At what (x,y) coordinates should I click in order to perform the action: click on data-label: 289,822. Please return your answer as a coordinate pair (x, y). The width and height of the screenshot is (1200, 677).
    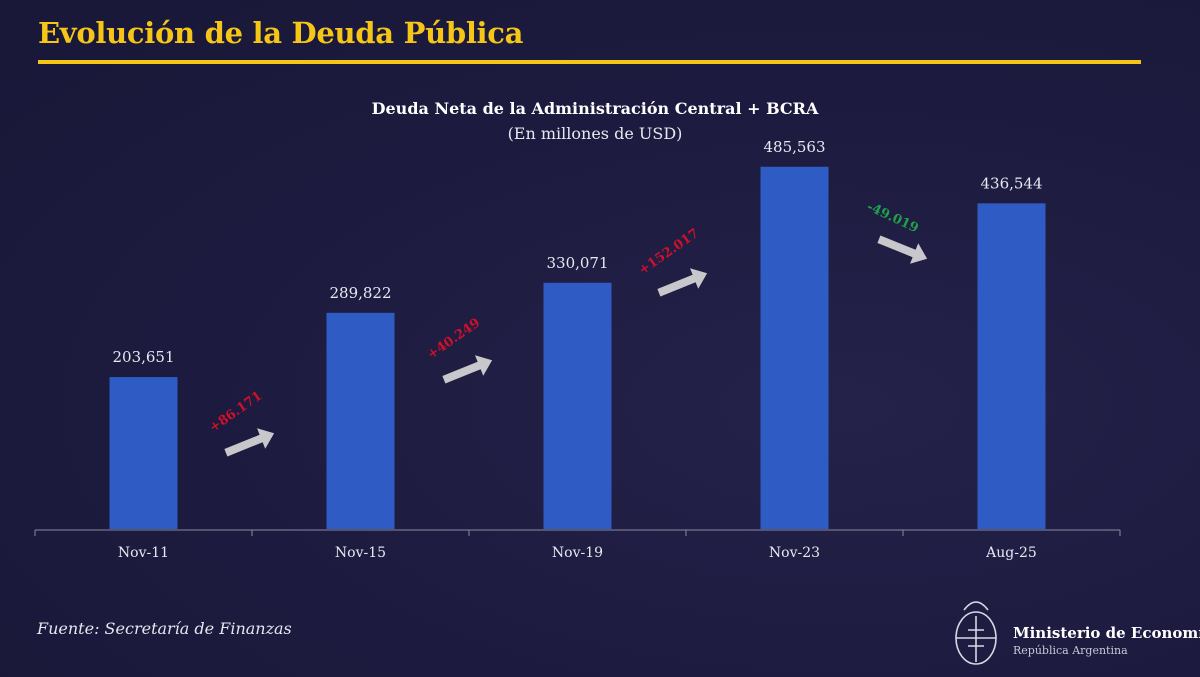
    Looking at the image, I should click on (360, 293).